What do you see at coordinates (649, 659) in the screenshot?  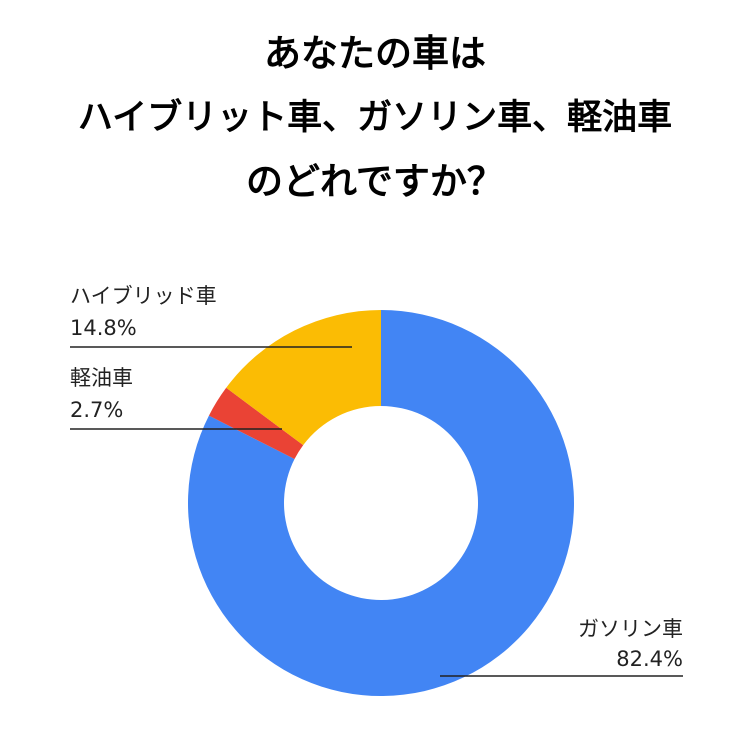 I see `slice-value-gasoline: 82.4%` at bounding box center [649, 659].